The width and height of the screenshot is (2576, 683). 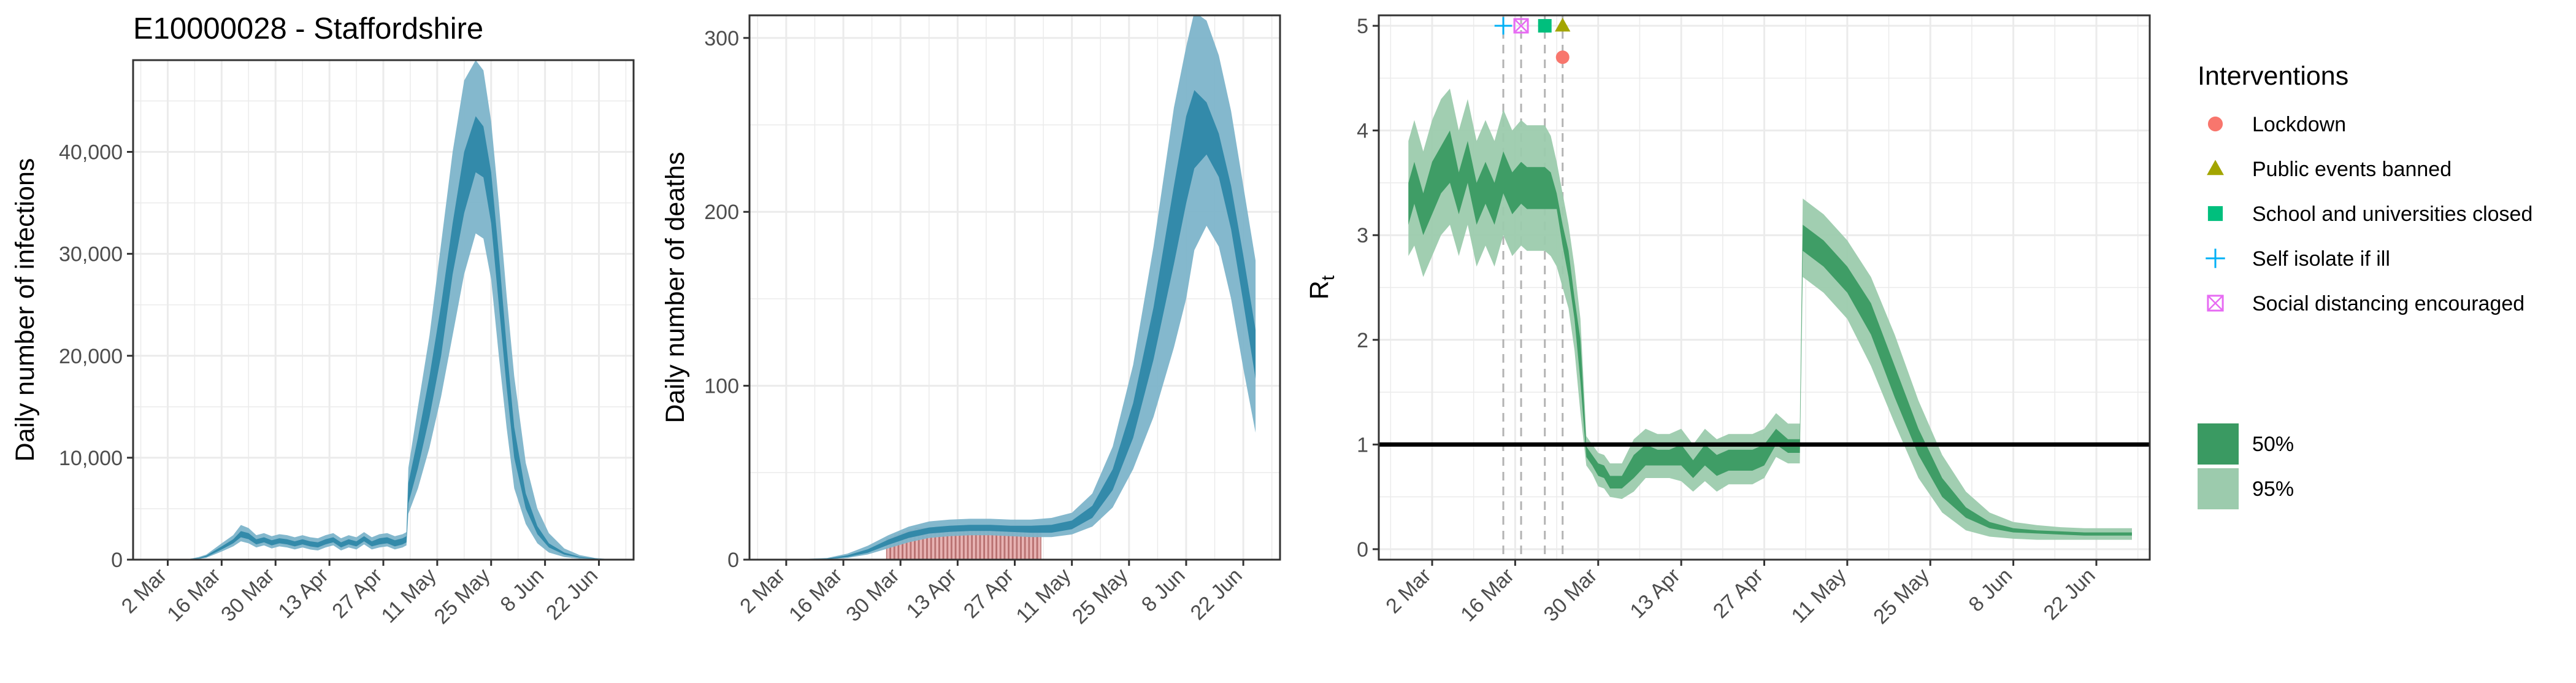 I want to click on legend-ci-label: 50%, so click(x=2273, y=444).